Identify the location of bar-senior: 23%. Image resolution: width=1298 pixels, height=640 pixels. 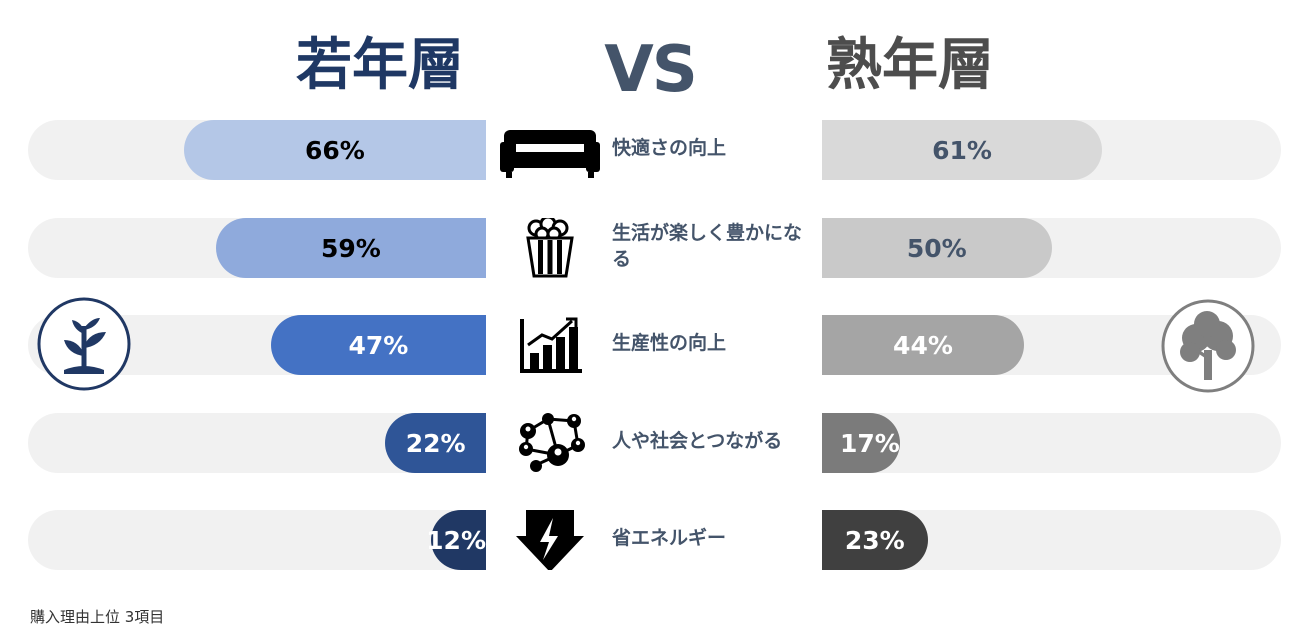
(875, 540).